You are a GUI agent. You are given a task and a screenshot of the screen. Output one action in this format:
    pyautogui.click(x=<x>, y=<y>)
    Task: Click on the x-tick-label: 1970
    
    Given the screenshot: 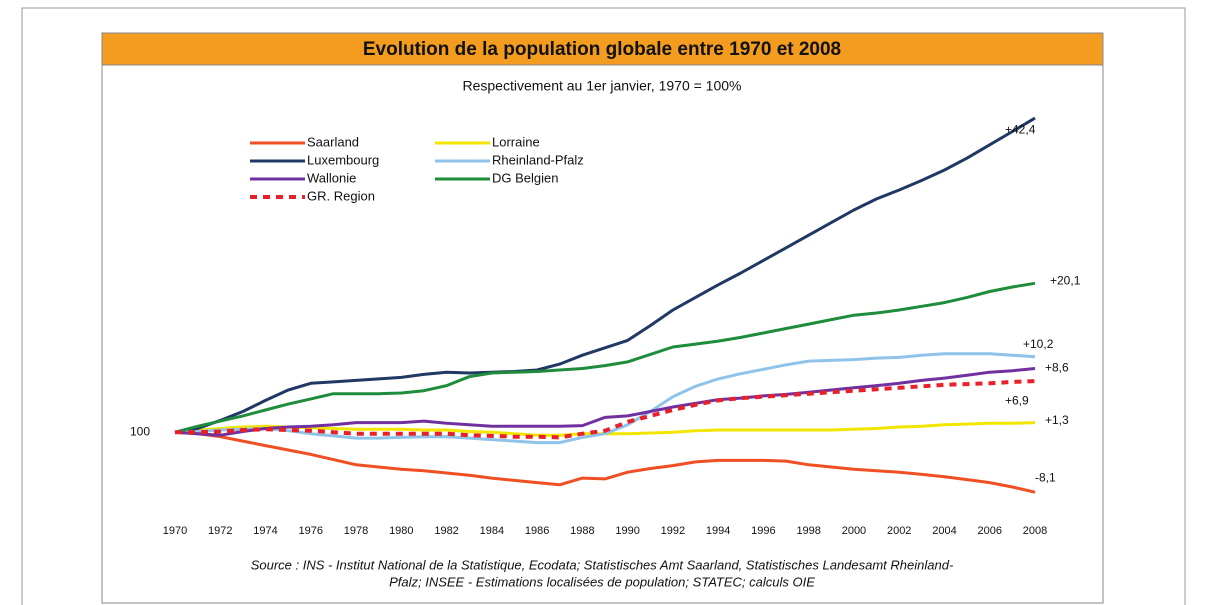 What is the action you would take?
    pyautogui.click(x=175, y=531)
    